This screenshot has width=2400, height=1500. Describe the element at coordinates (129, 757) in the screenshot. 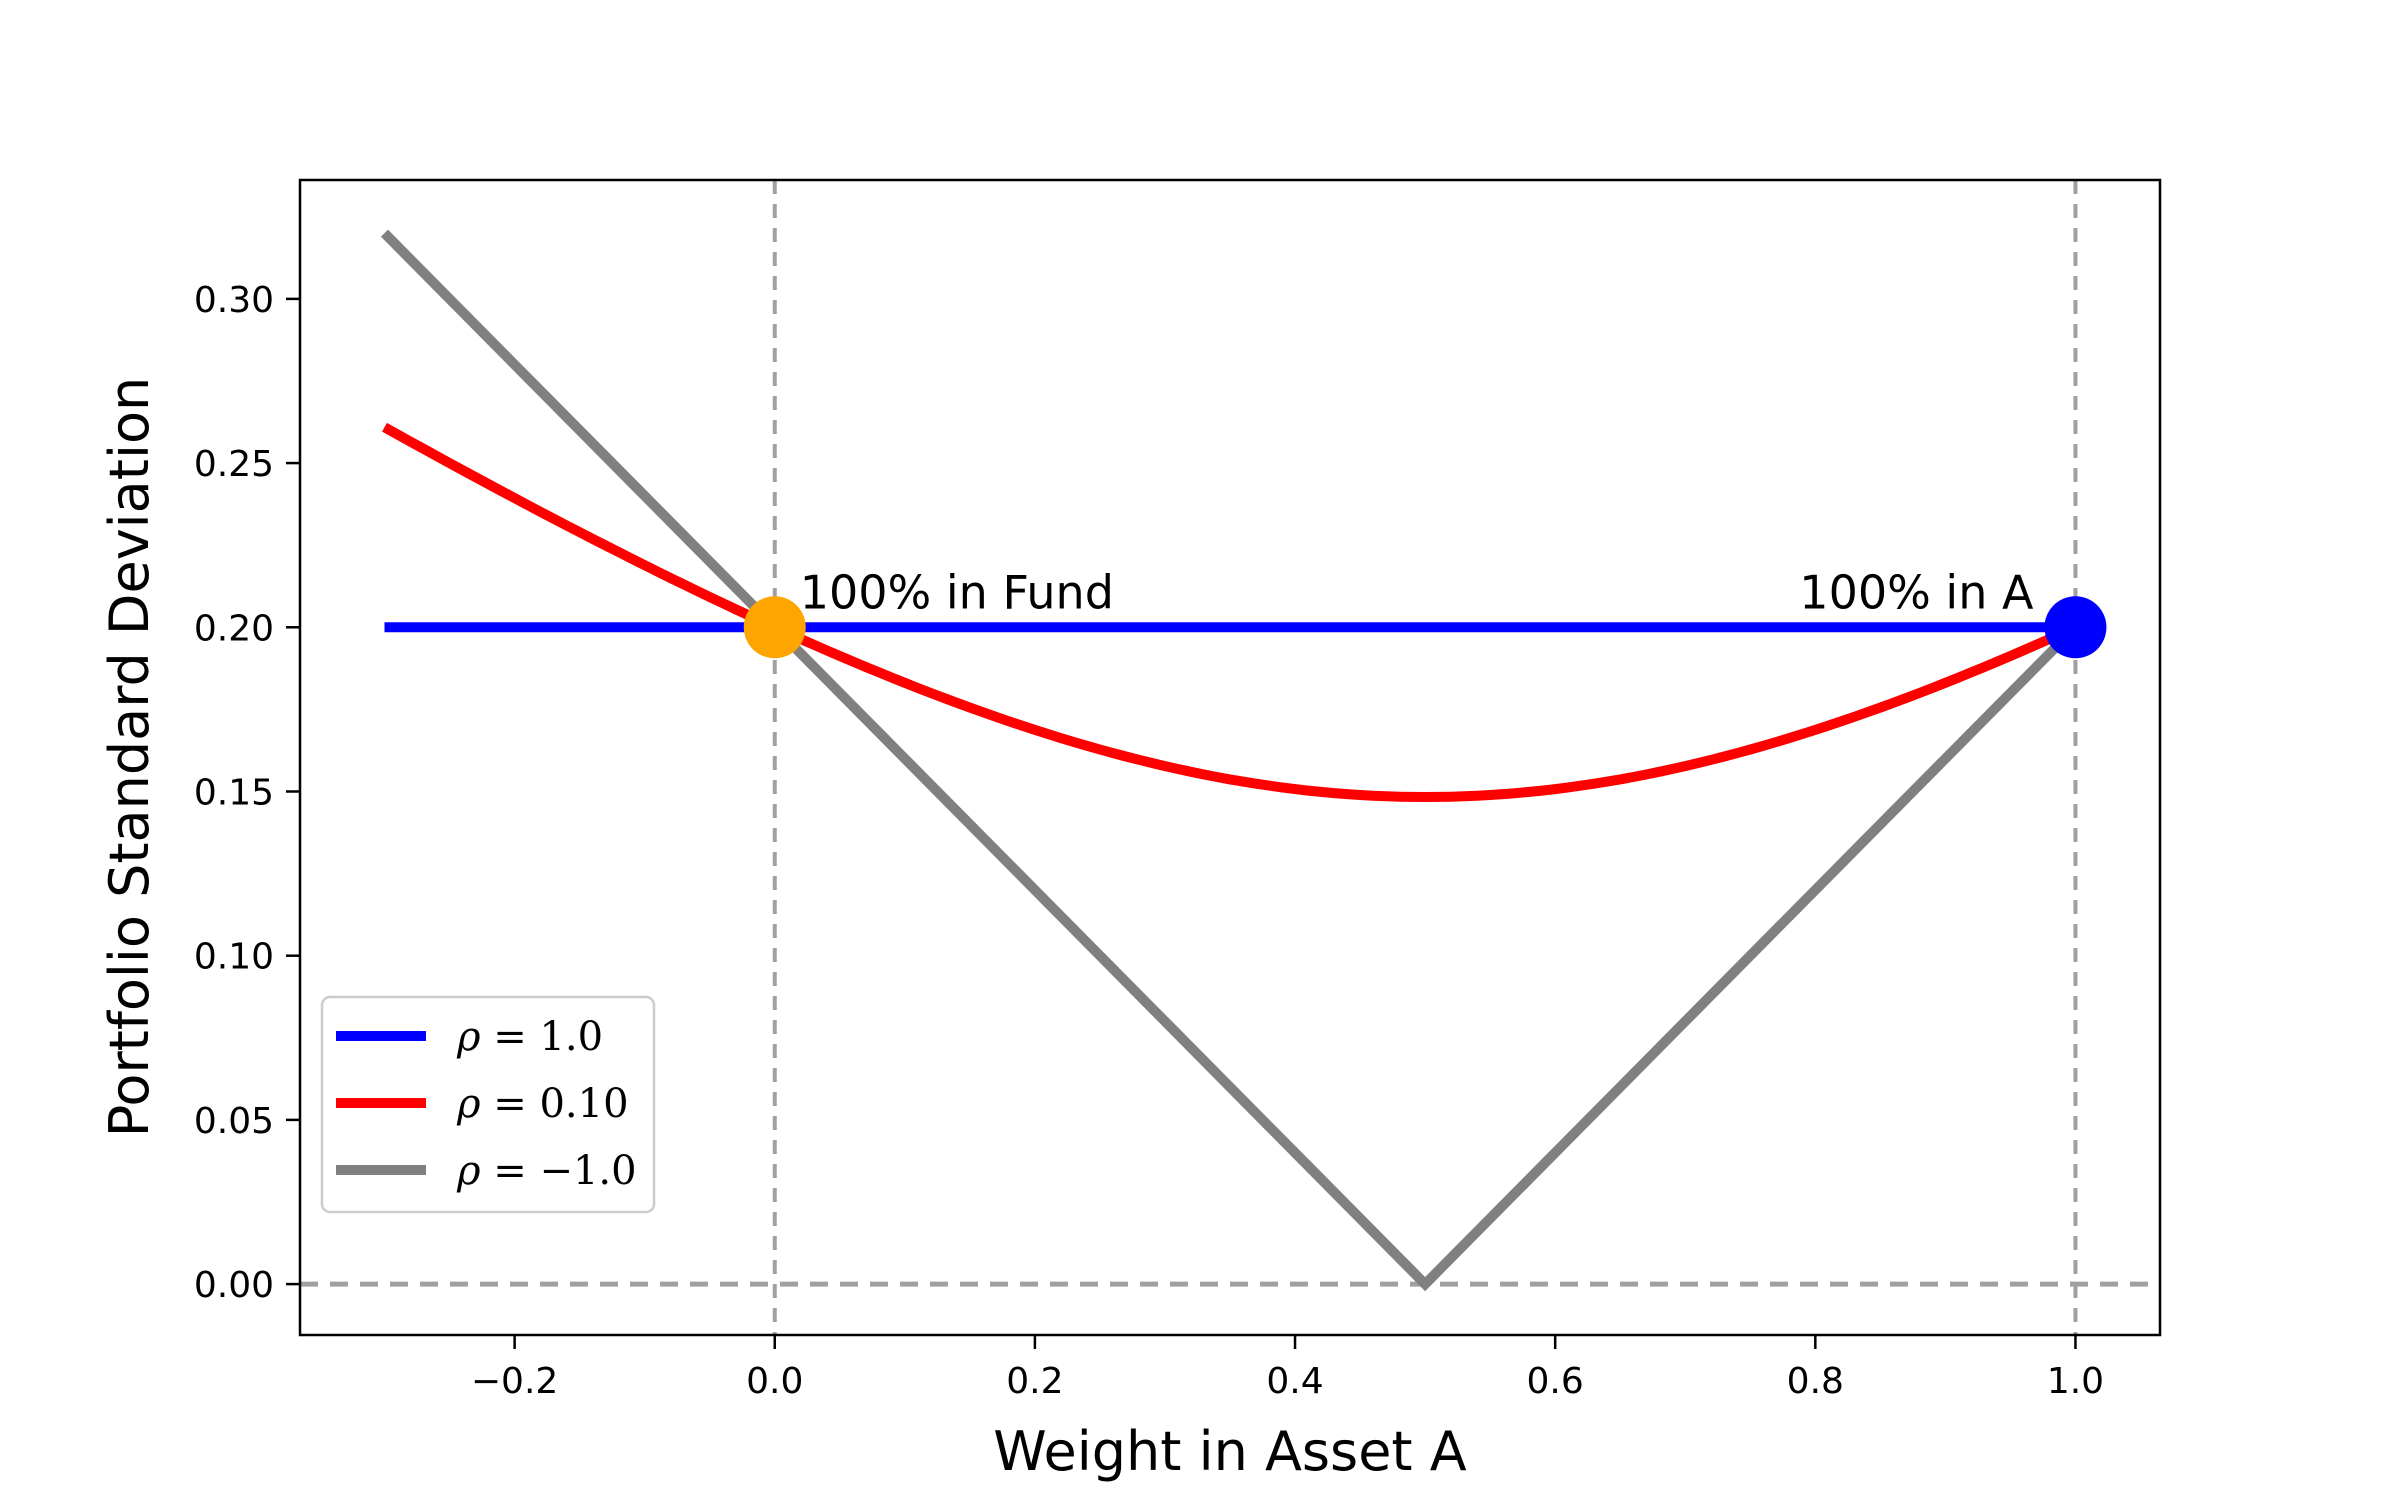

I see `y-axis-label: Portfolio Standard Deviation` at that location.